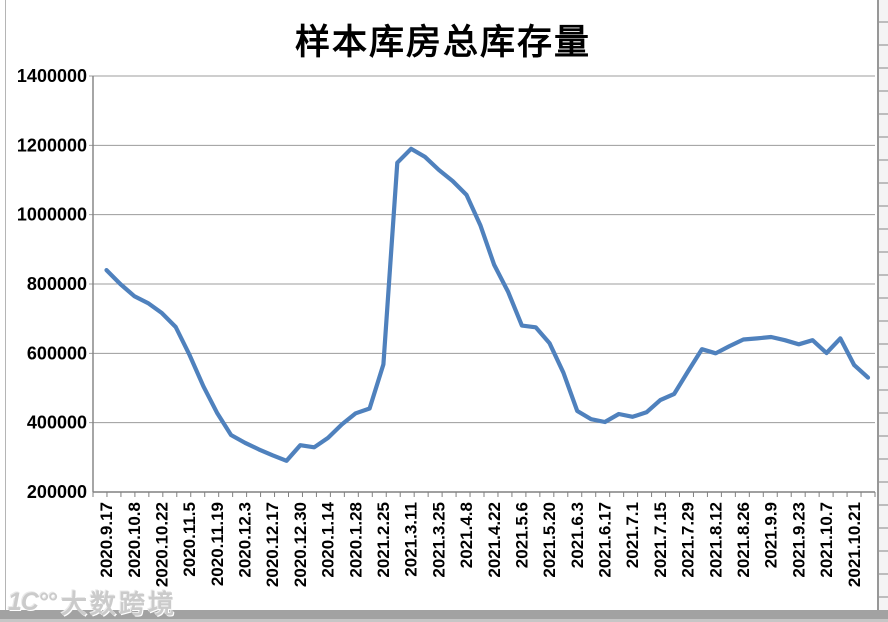  Describe the element at coordinates (826, 540) in the screenshot. I see `x-tick-label: 2021.10.7` at that location.